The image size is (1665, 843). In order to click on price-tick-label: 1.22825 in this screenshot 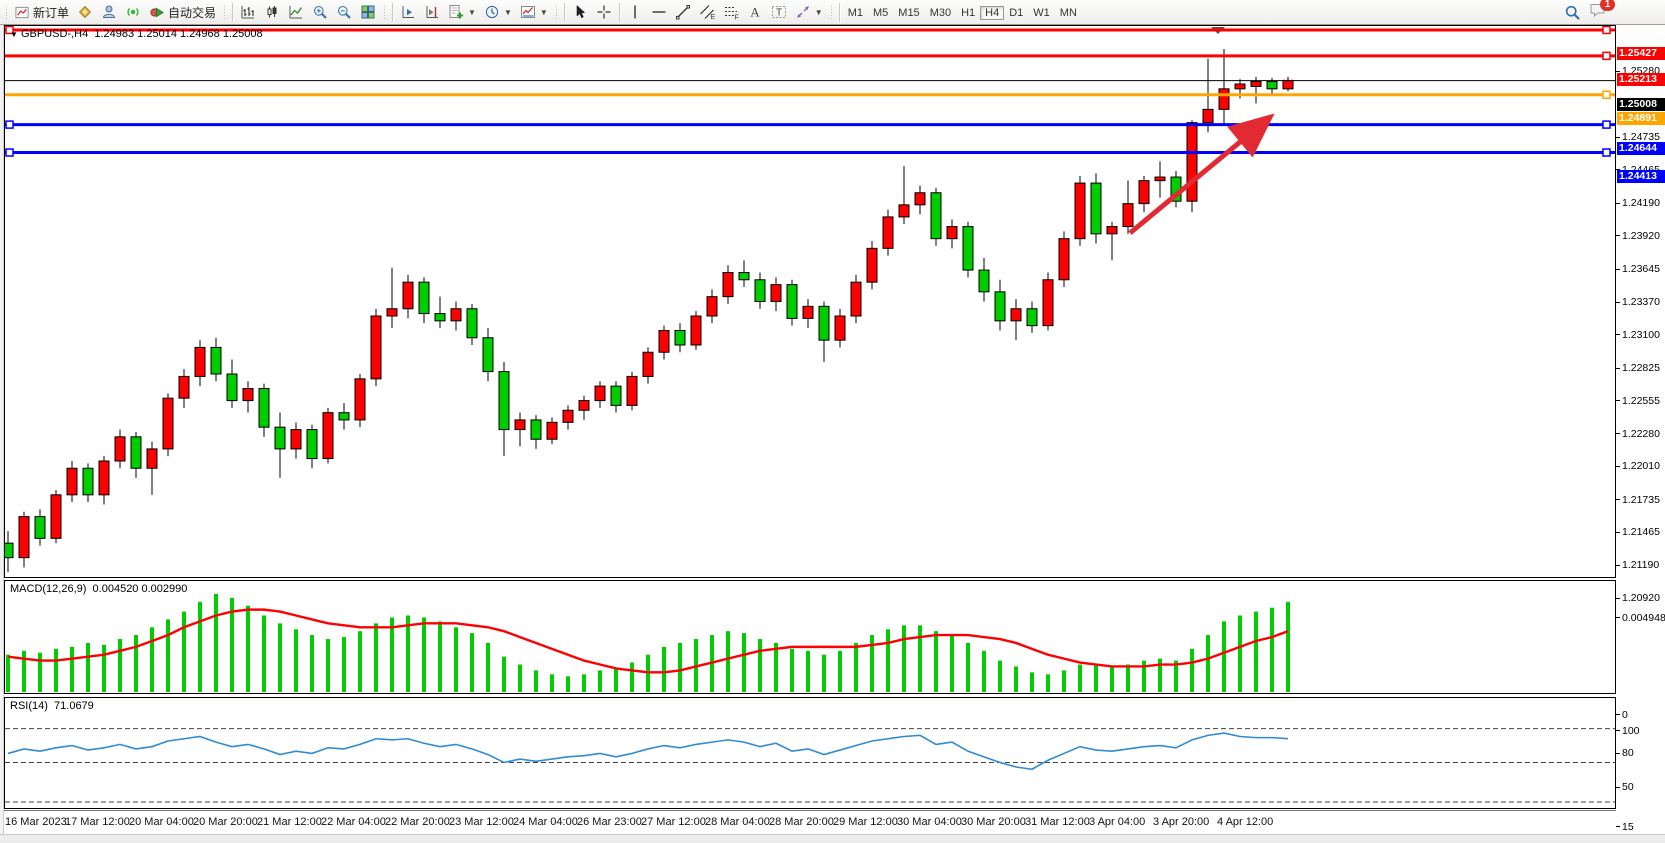, I will do `click(1638, 368)`.